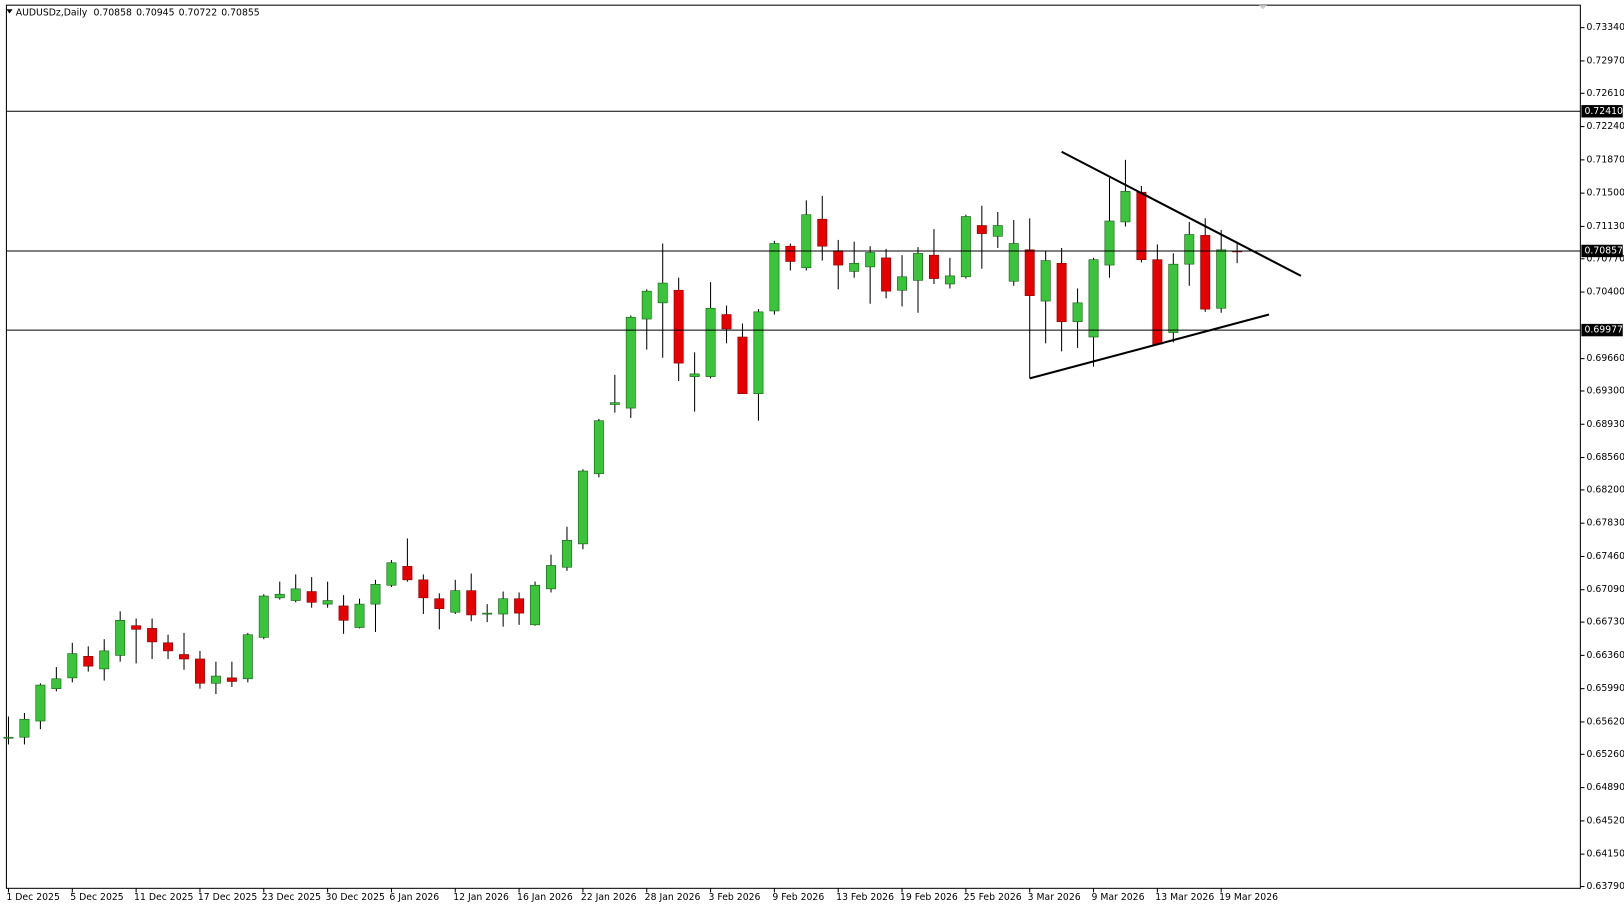  What do you see at coordinates (1605, 60) in the screenshot?
I see `y-tick-label: 0.72970` at bounding box center [1605, 60].